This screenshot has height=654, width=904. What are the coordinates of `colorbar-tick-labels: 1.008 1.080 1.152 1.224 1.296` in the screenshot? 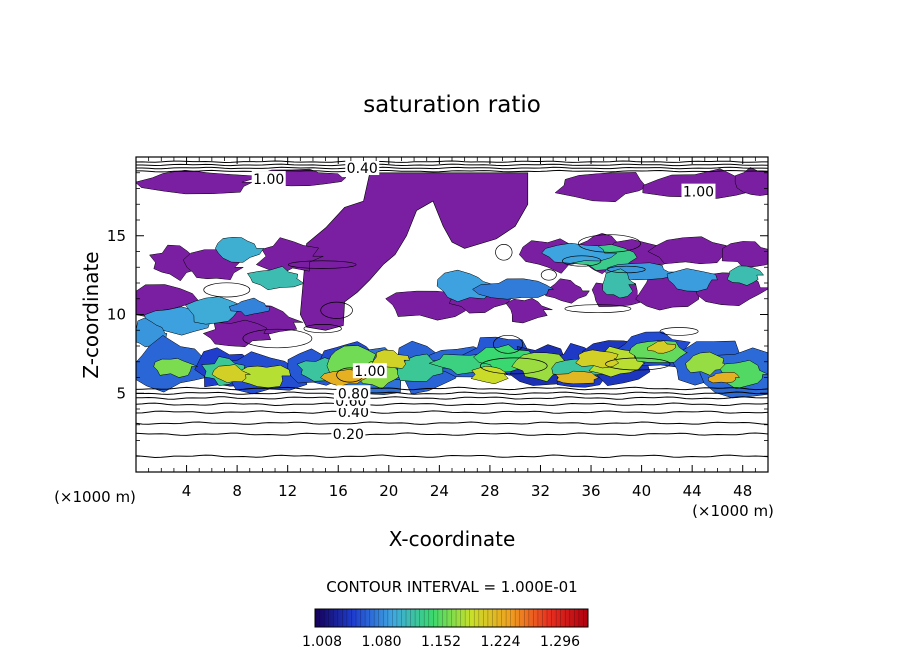 It's located at (441, 642).